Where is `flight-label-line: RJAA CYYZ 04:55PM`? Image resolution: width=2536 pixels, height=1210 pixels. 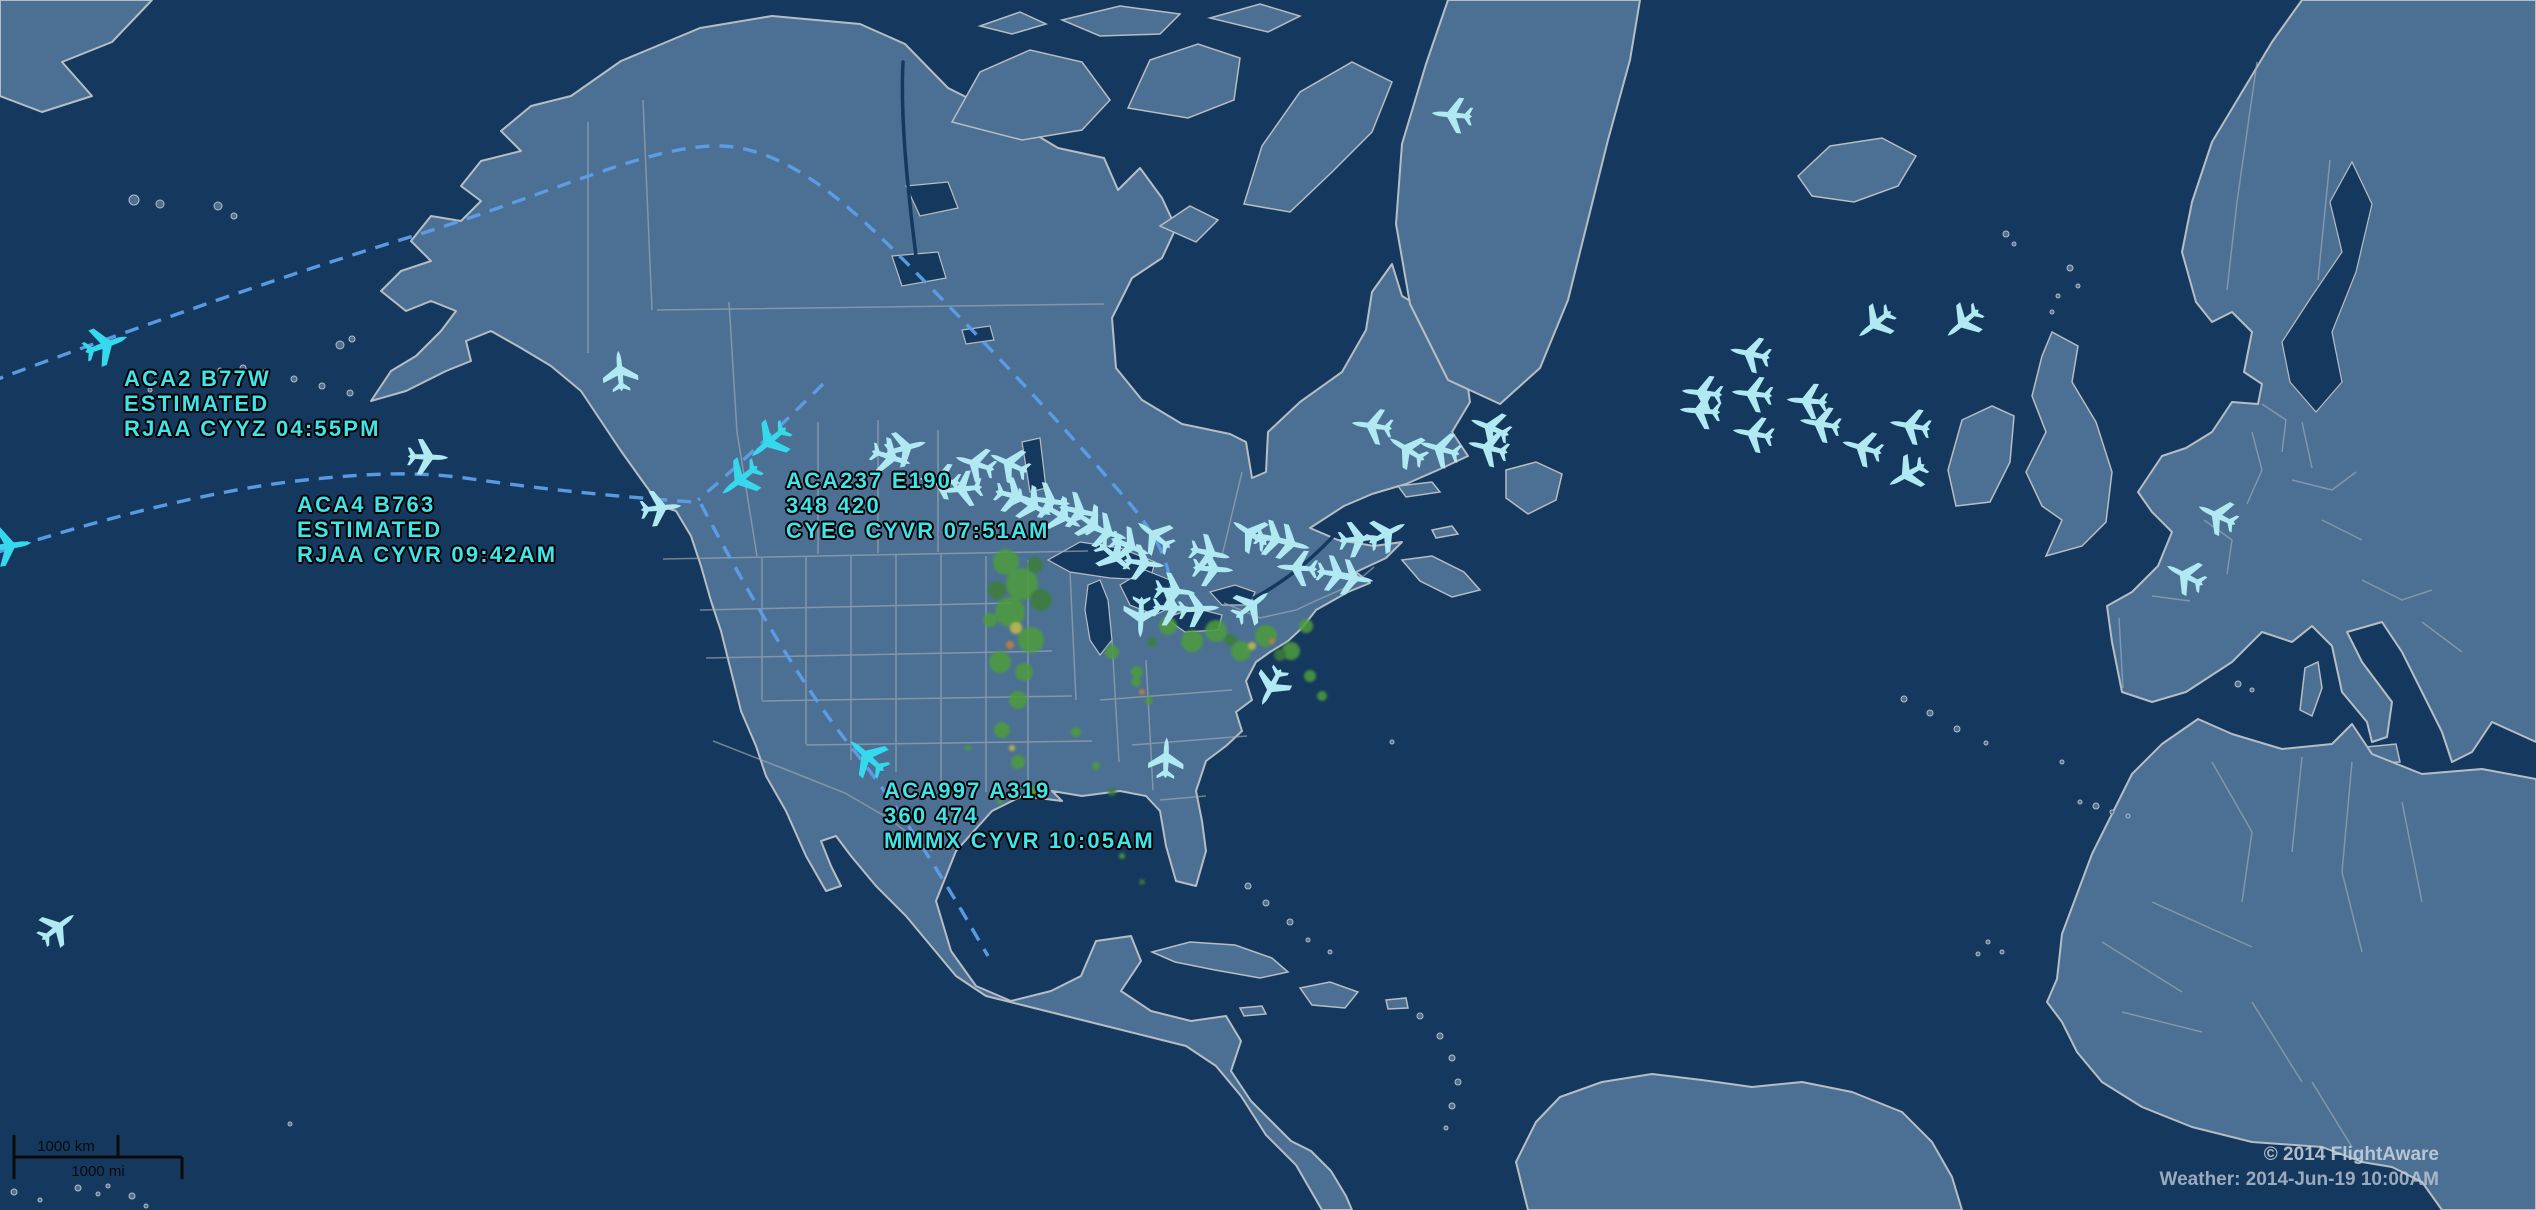 flight-label-line: RJAA CYYZ 04:55PM is located at coordinates (252, 428).